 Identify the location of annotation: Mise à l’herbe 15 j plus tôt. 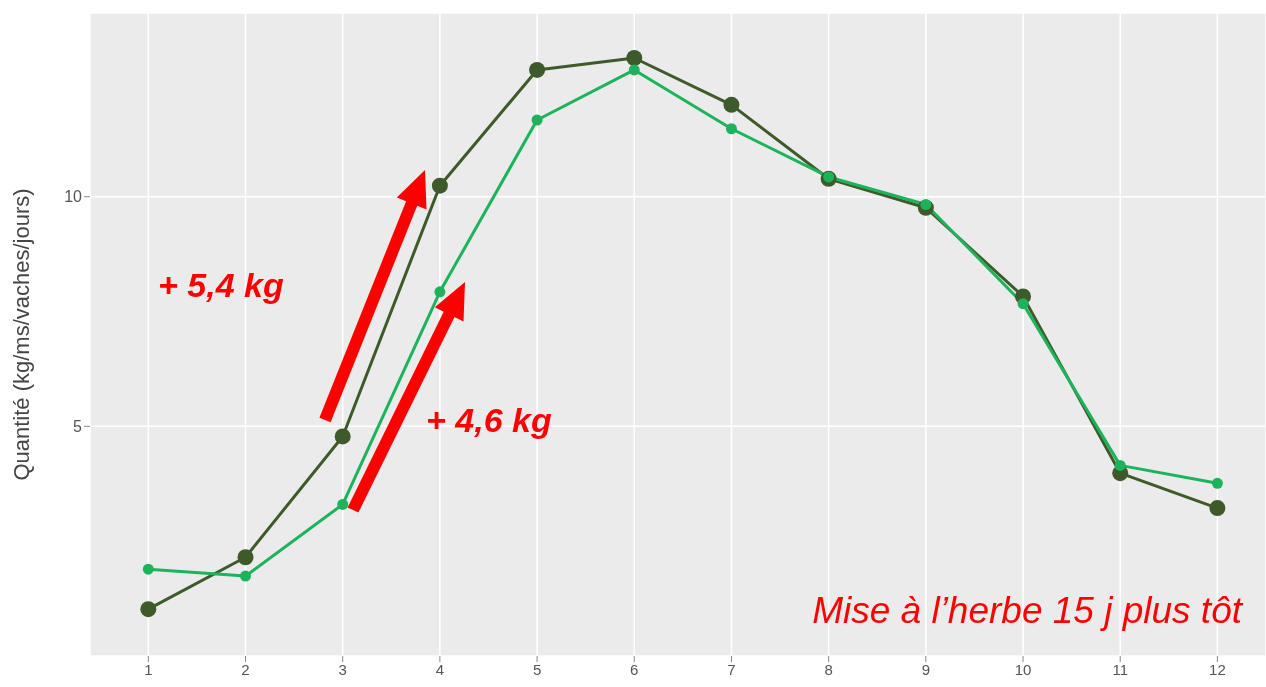
(1027, 611).